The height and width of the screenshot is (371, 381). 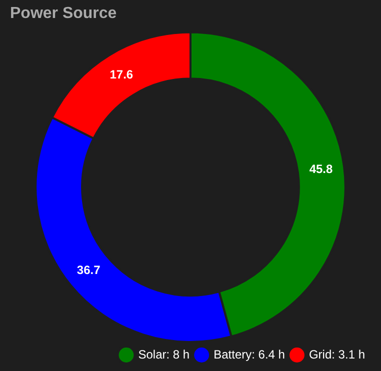 What do you see at coordinates (122, 74) in the screenshot?
I see `data-label: 17.6` at bounding box center [122, 74].